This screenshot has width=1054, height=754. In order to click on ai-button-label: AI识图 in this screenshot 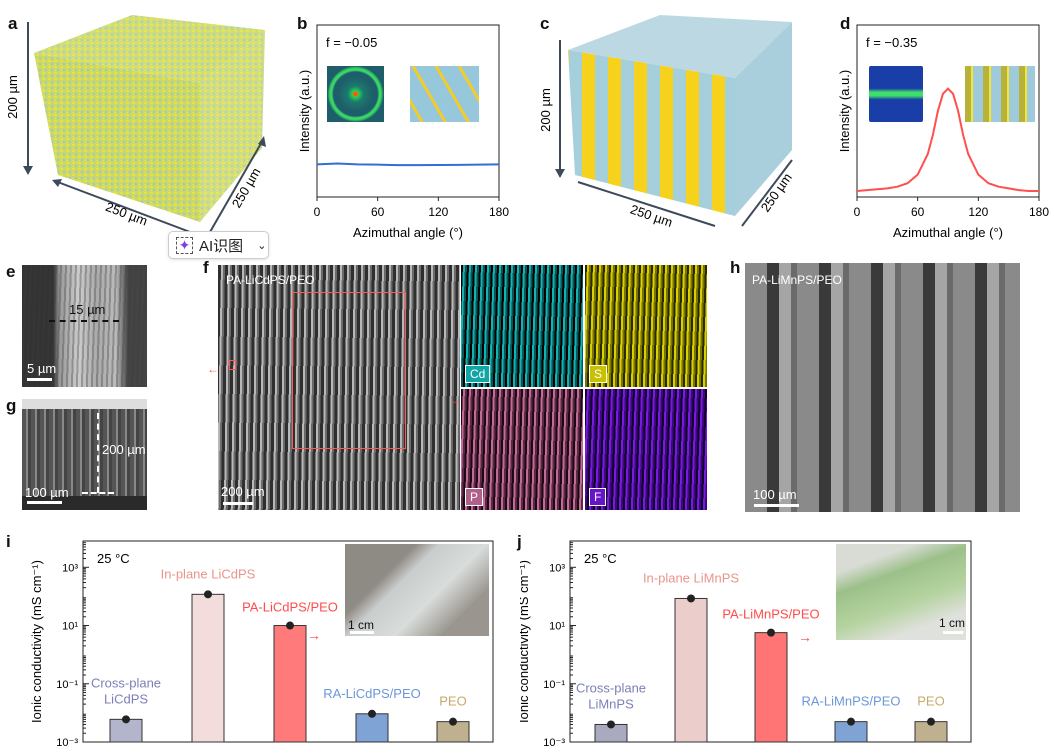, I will do `click(221, 246)`.